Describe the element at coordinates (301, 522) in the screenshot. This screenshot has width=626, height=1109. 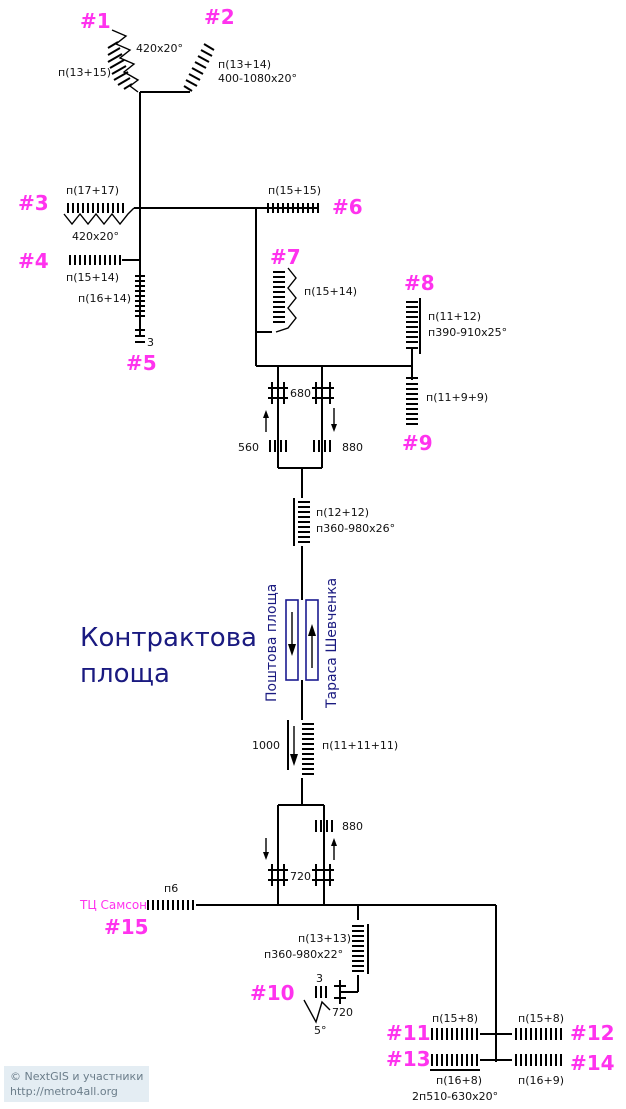
I see `upper-escalator` at that location.